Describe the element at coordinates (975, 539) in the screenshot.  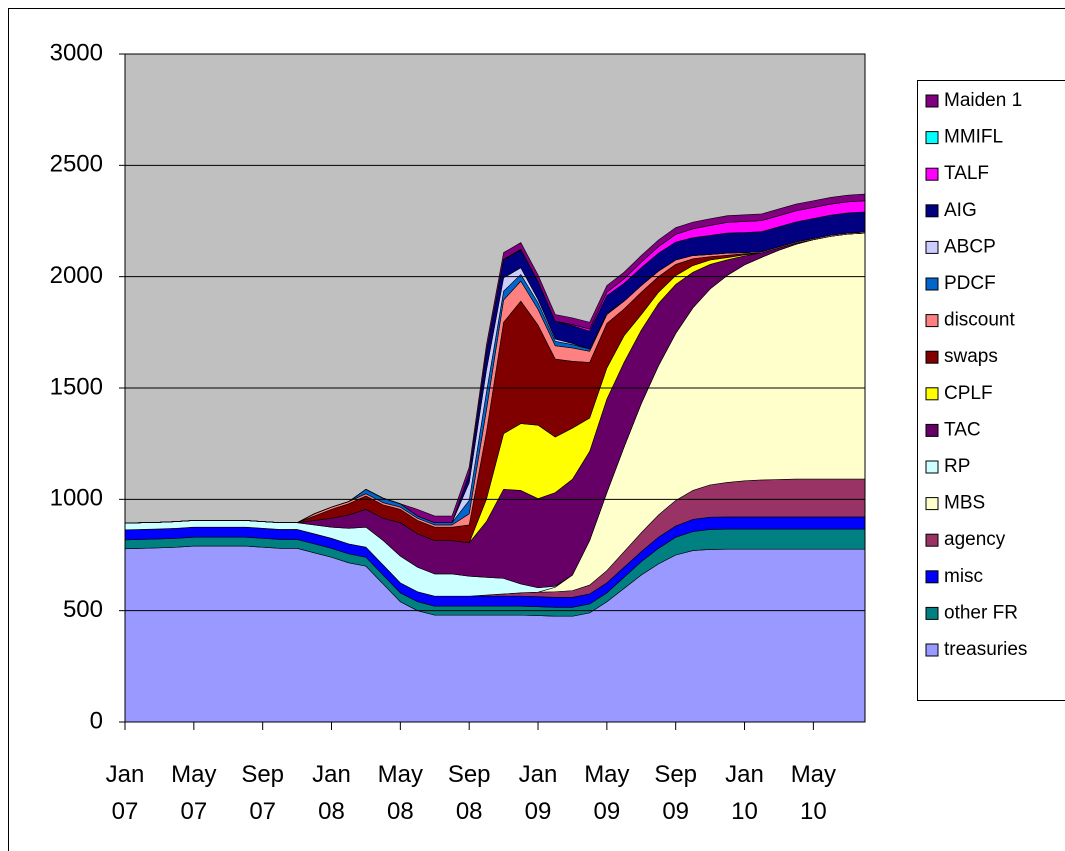
I see `legend-label: agency` at that location.